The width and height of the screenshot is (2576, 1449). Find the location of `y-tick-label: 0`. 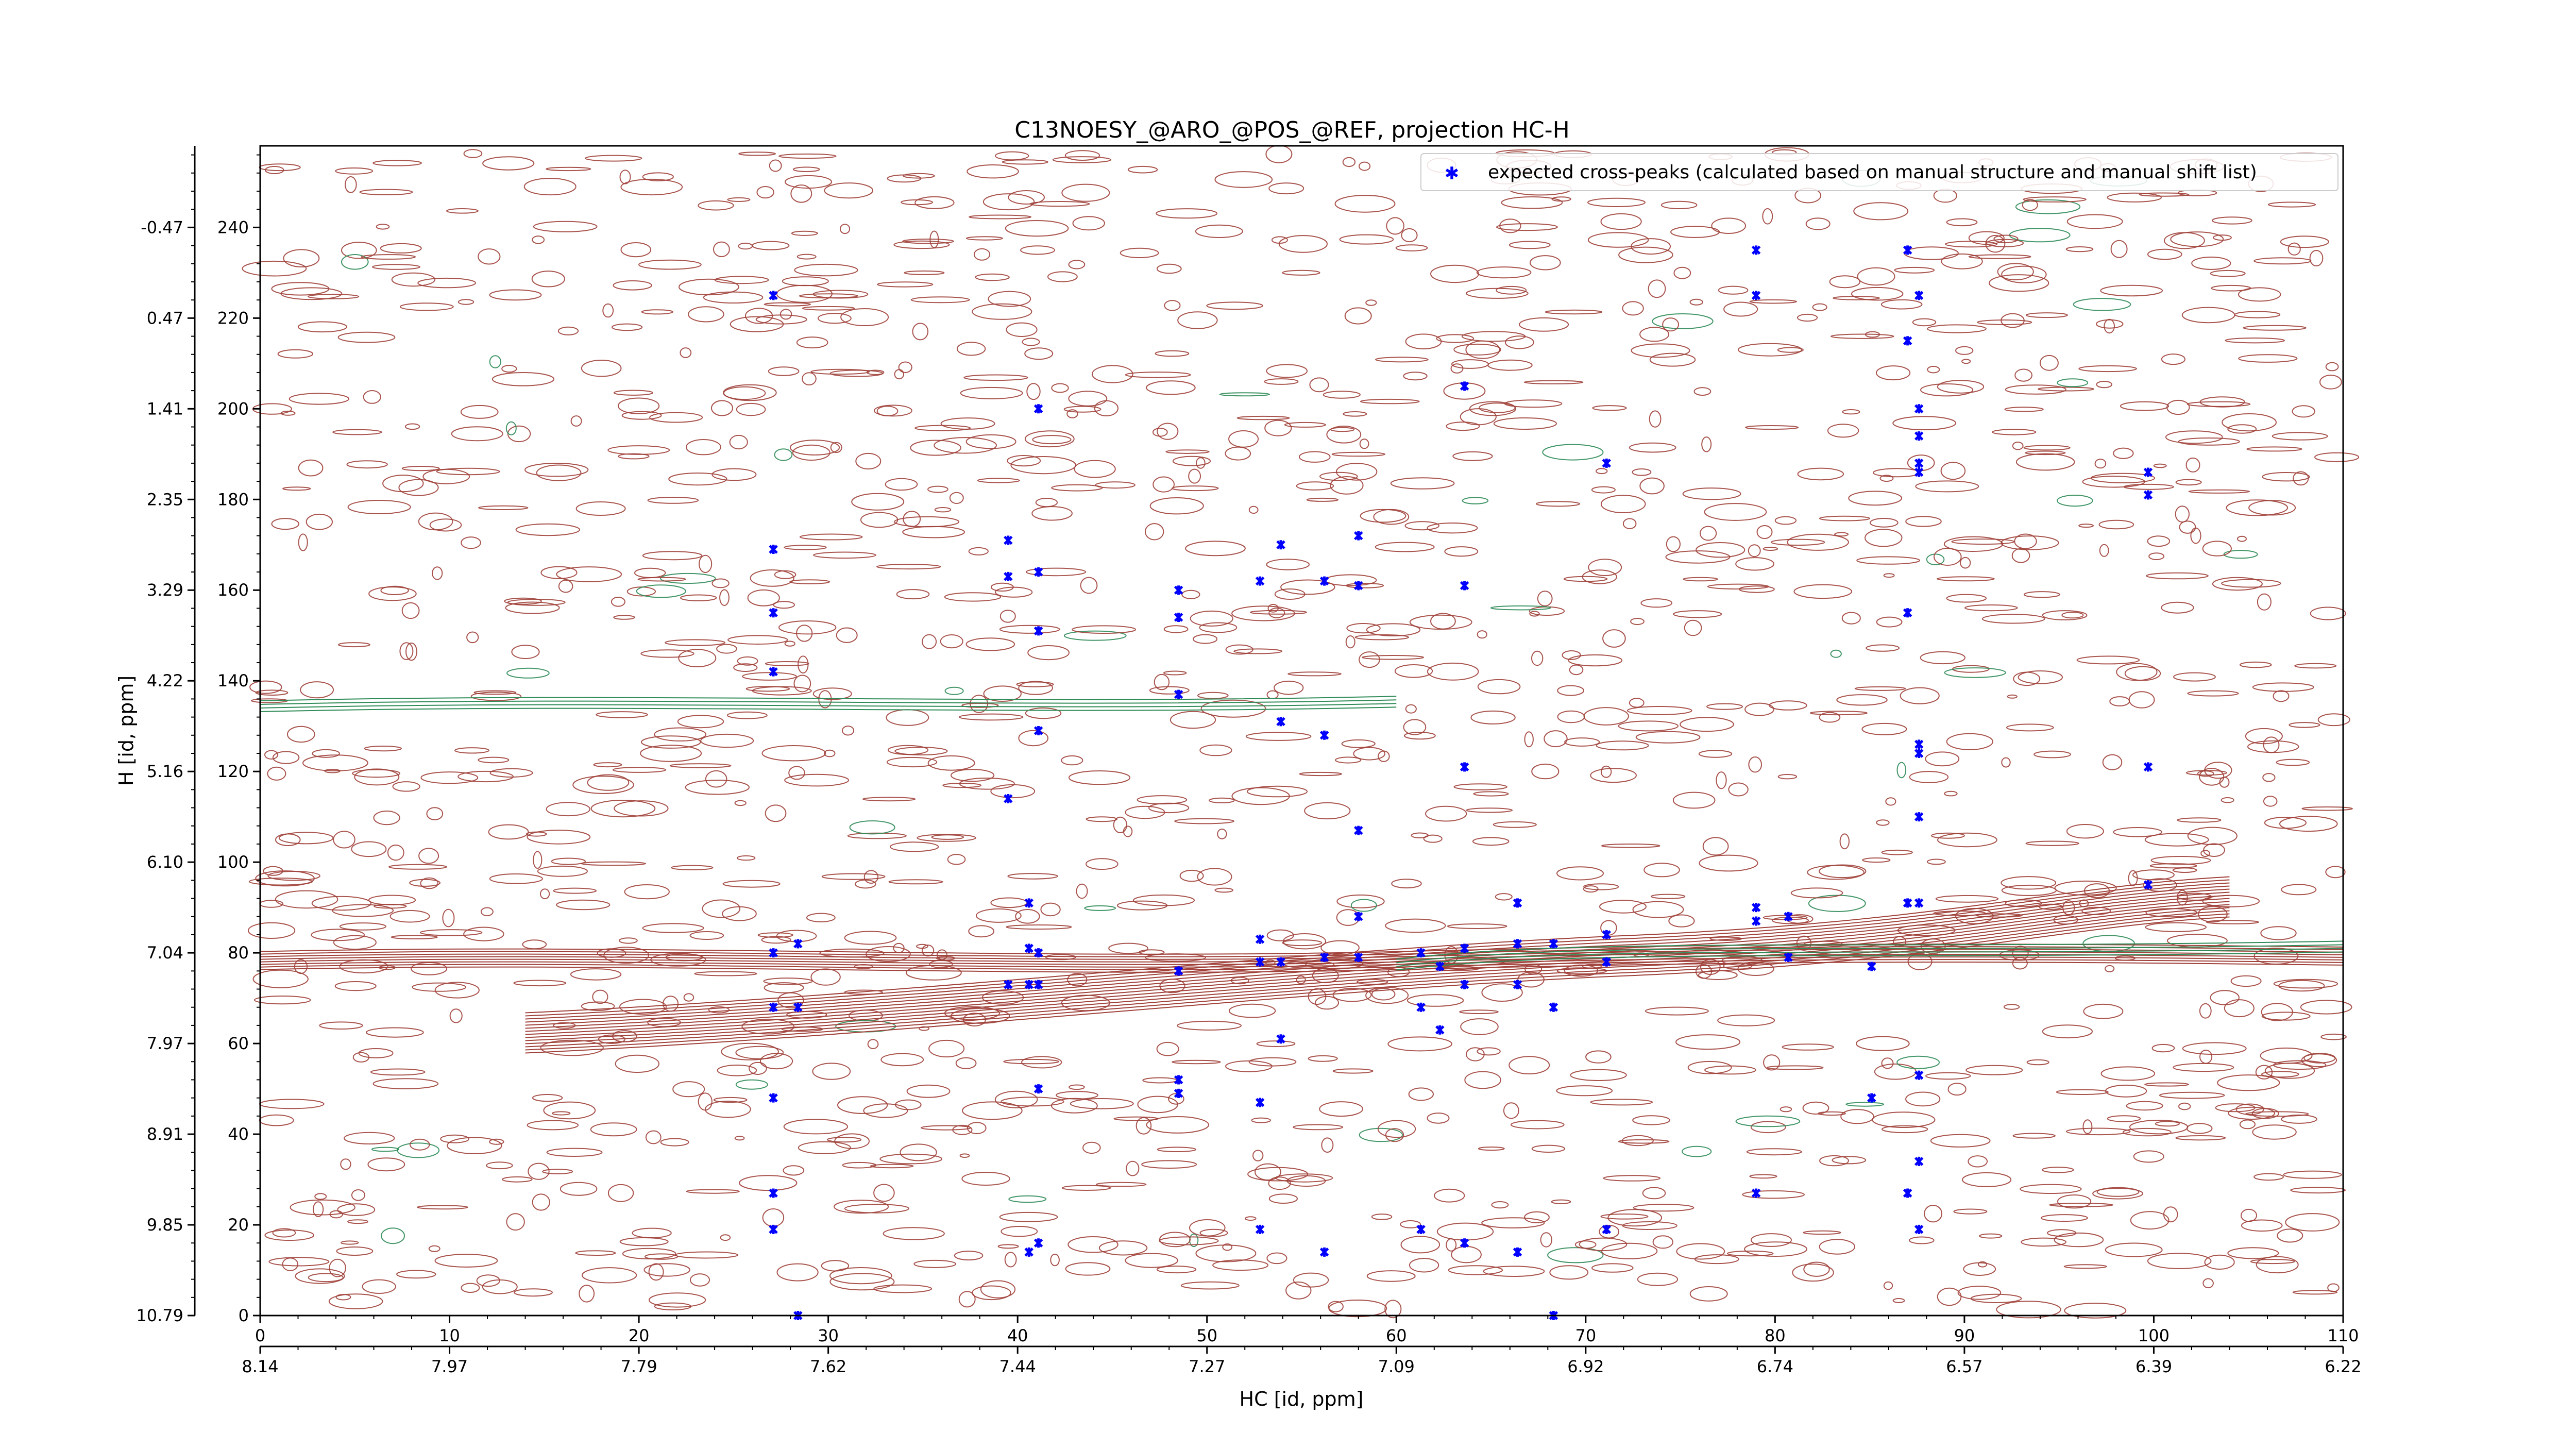

y-tick-label: 0 is located at coordinates (244, 1315).